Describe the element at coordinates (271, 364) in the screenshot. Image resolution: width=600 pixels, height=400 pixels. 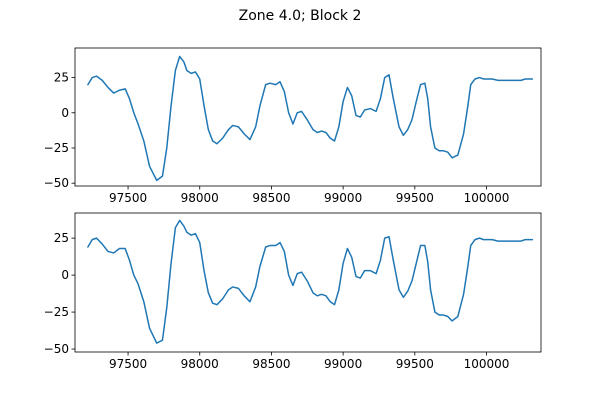
I see `x-tick-label-2-2: 98500` at that location.